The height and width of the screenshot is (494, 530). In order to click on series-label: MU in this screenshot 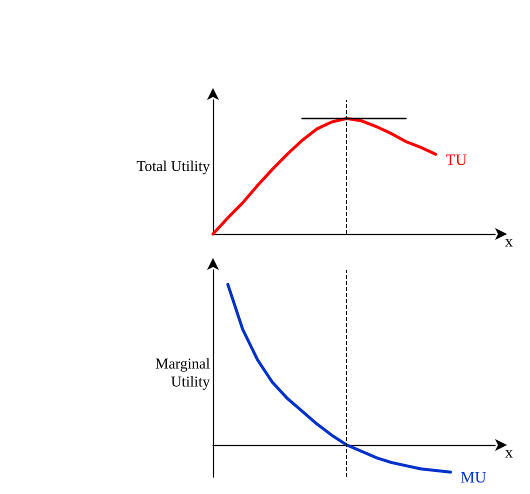, I will do `click(473, 478)`.